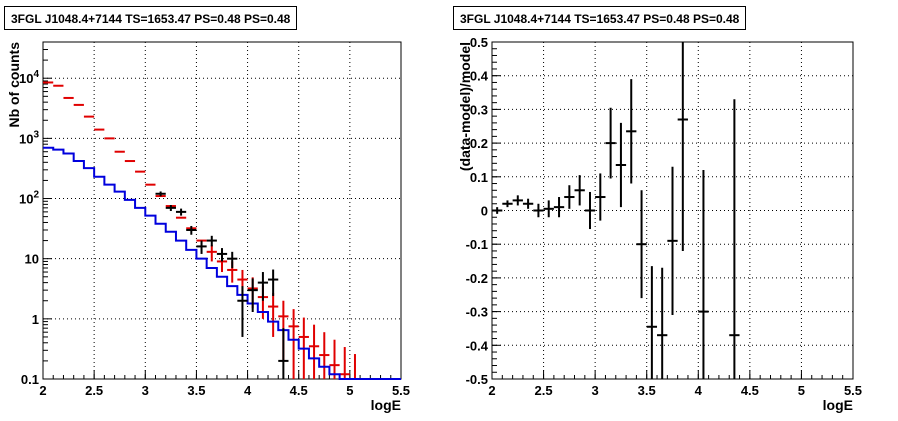  What do you see at coordinates (477, 345) in the screenshot?
I see `y-tick-label: -0.4` at bounding box center [477, 345].